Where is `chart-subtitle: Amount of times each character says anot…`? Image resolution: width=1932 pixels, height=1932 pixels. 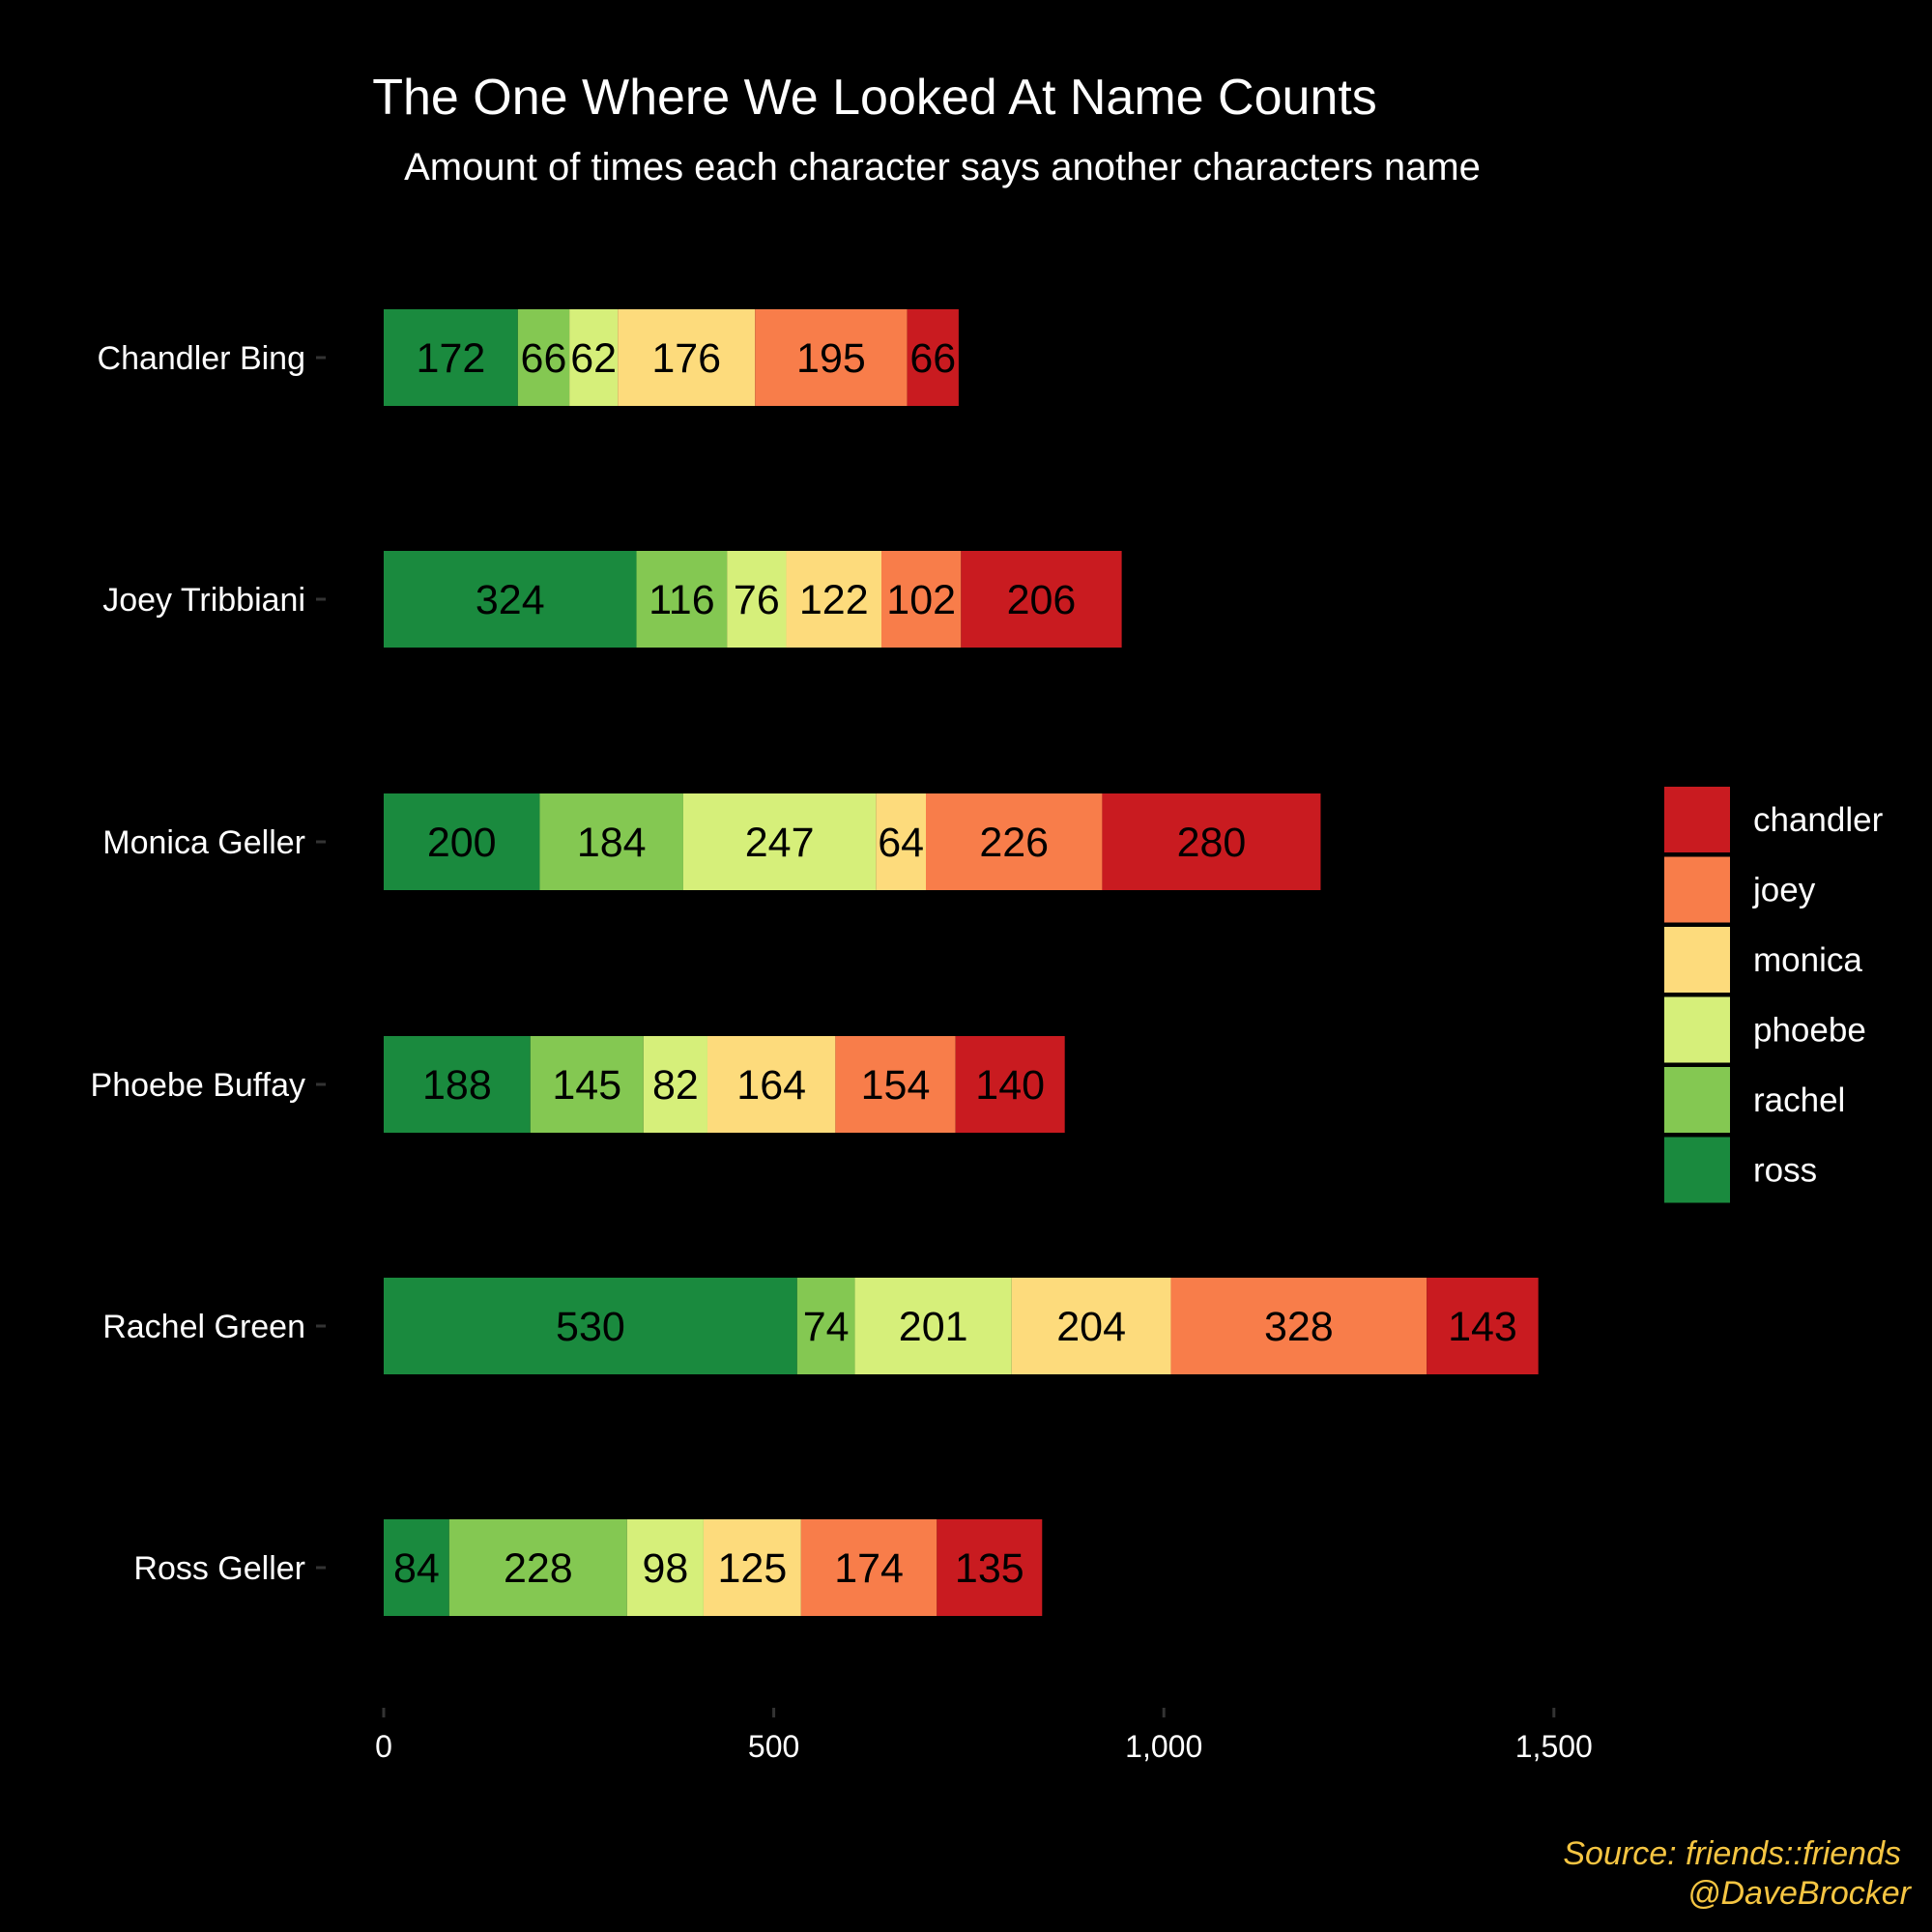
chart-subtitle: Amount of times each character says anot… is located at coordinates (943, 167).